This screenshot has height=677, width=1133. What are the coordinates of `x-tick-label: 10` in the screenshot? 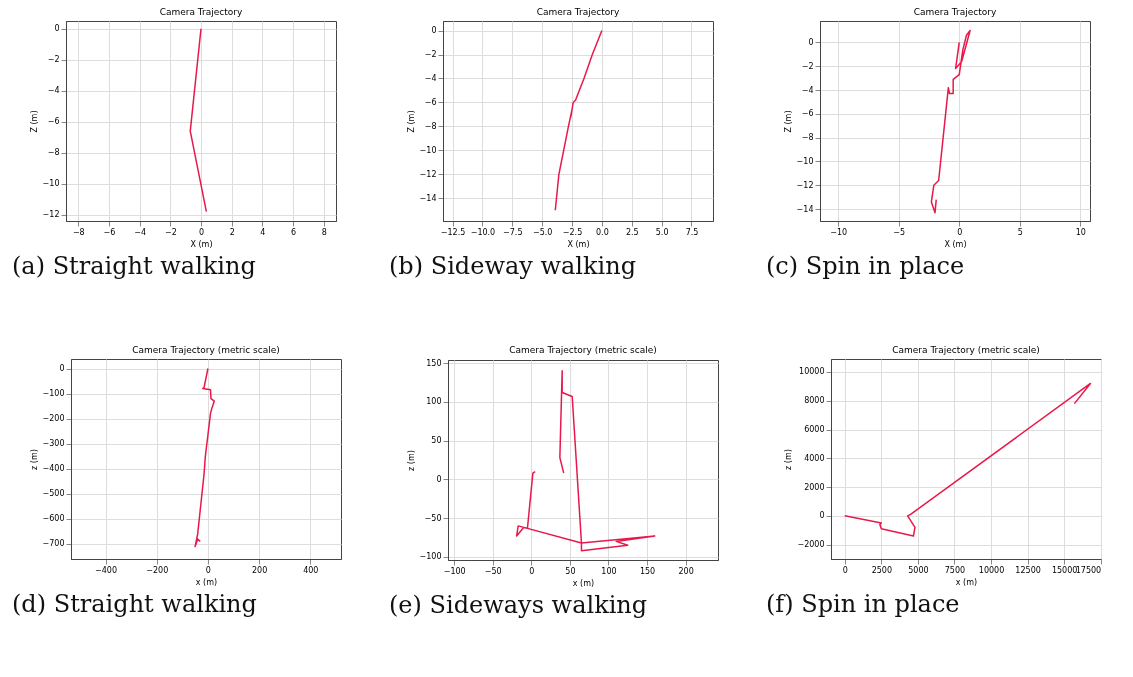 It's located at (1080, 232).